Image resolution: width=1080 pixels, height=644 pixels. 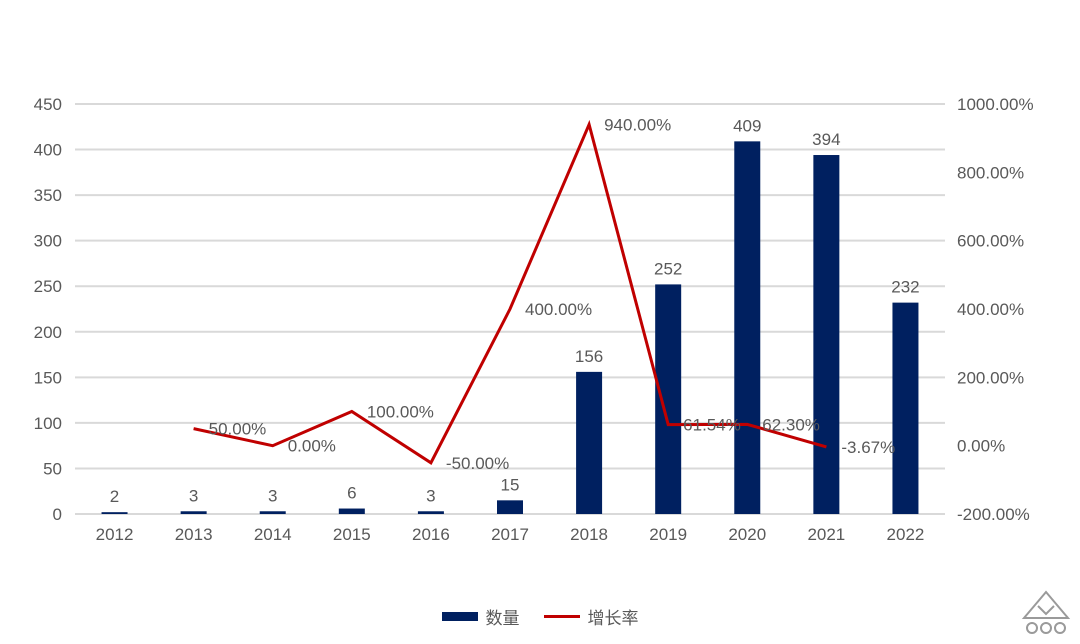 I want to click on bar-data-label: 394, so click(x=826, y=139).